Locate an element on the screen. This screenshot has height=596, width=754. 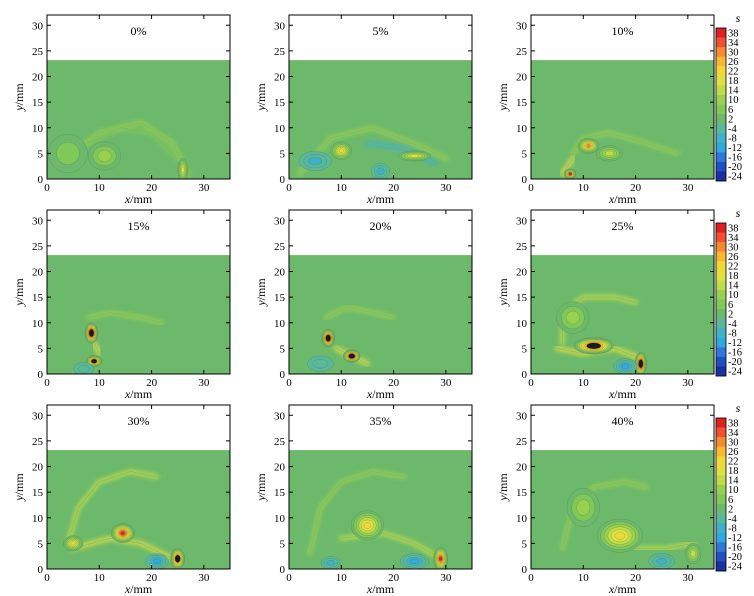
panel-label: 20% is located at coordinates (381, 226).